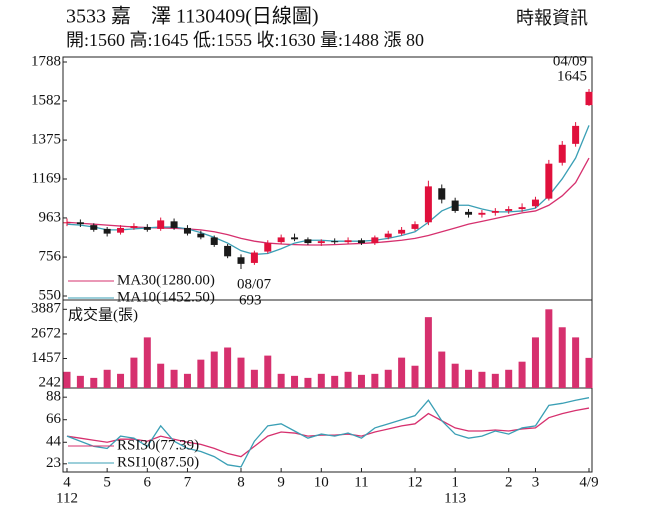 The width and height of the screenshot is (656, 525). I want to click on line-series, so click(328, 432).